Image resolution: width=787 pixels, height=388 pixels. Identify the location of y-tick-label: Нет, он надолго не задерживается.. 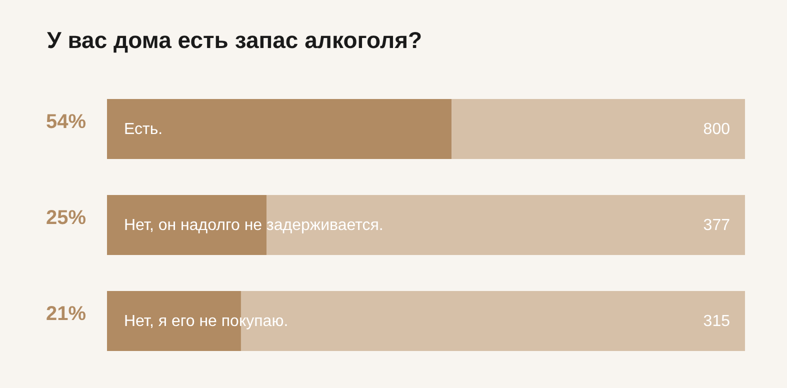
(254, 225).